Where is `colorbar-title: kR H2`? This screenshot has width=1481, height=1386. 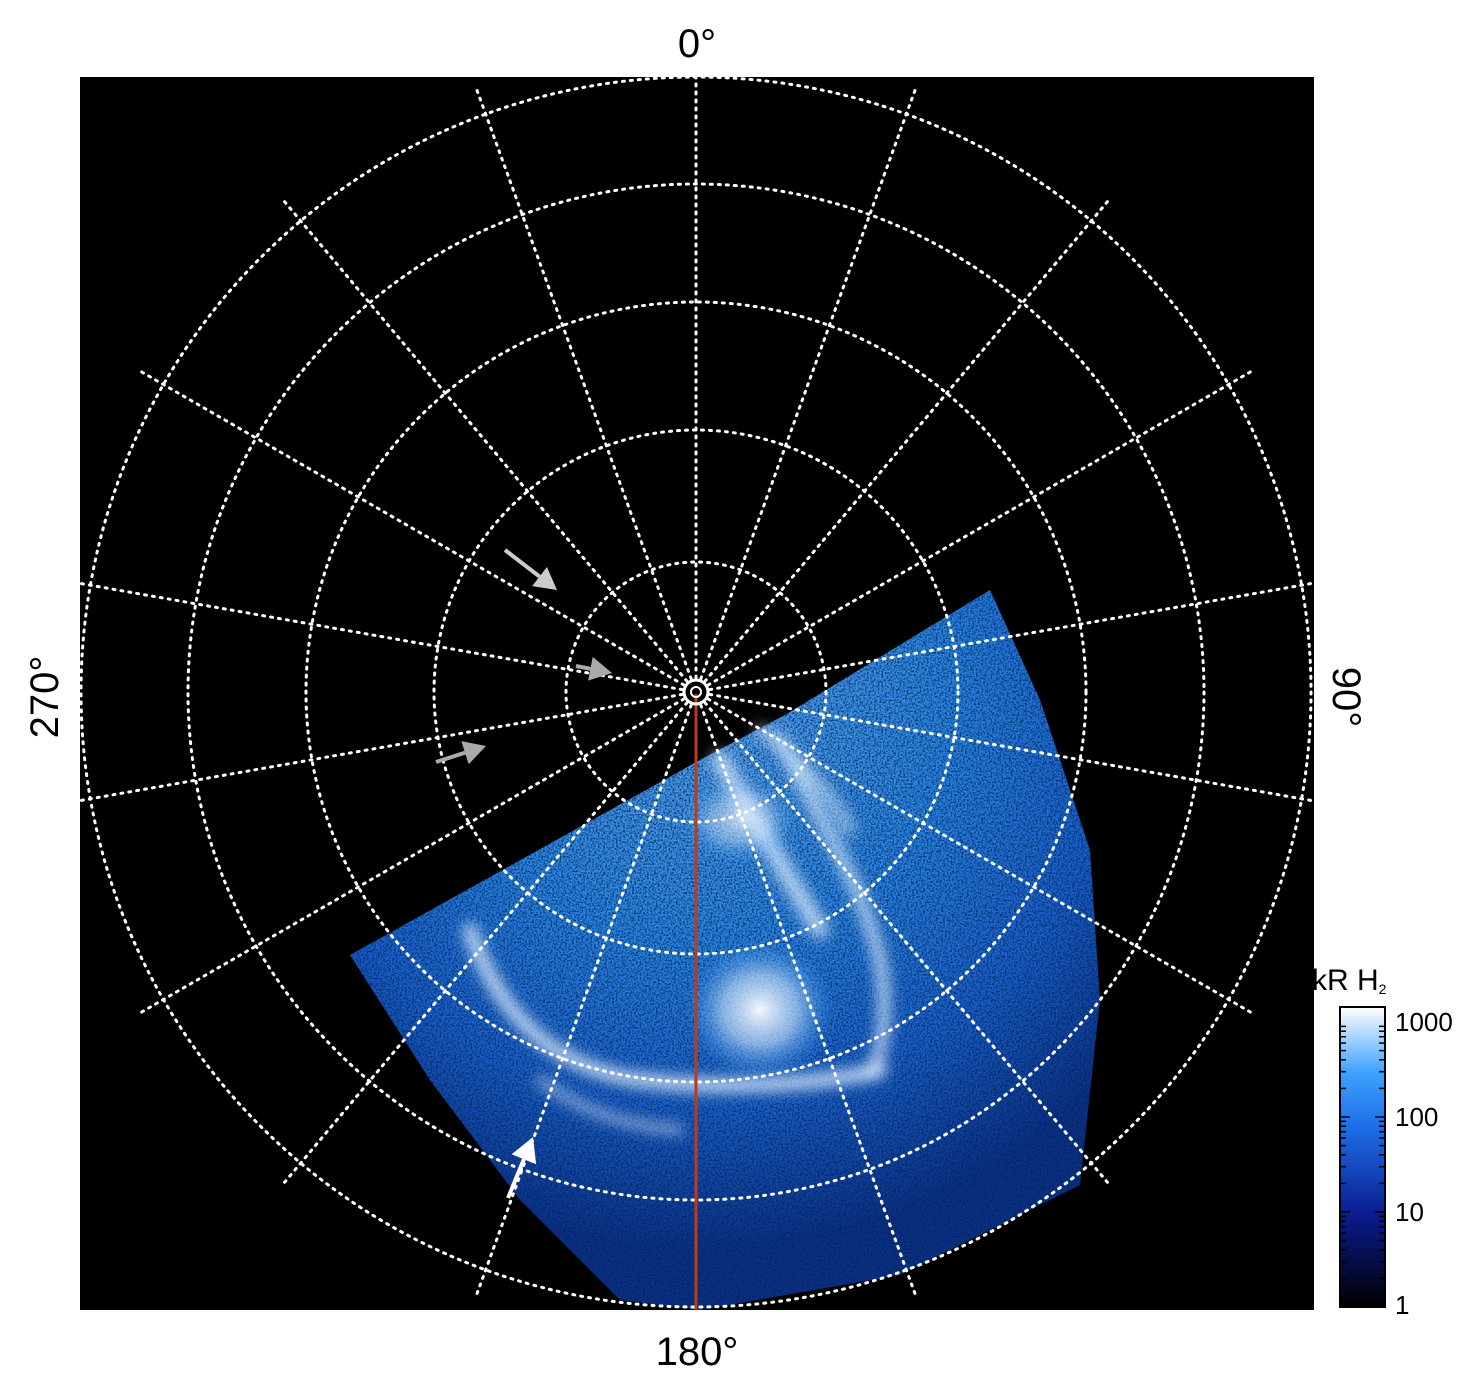
colorbar-title: kR H2 is located at coordinates (1349, 980).